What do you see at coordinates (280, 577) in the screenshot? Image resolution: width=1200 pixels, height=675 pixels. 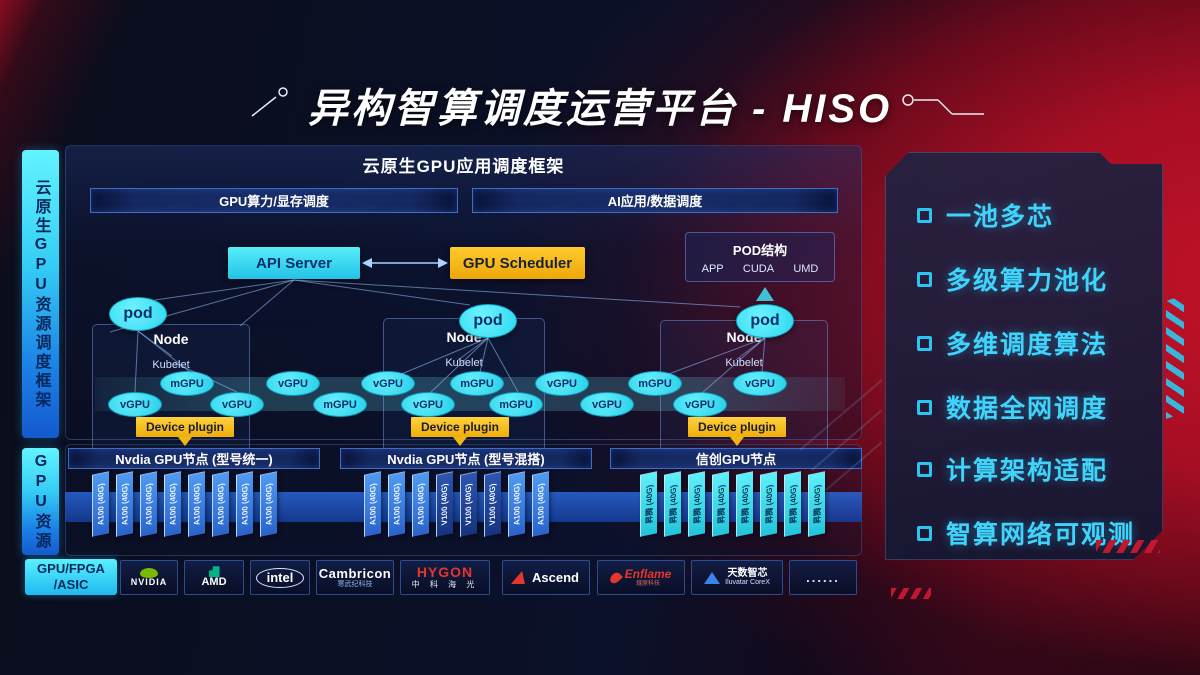 I see `vendor-intel: intel` at bounding box center [280, 577].